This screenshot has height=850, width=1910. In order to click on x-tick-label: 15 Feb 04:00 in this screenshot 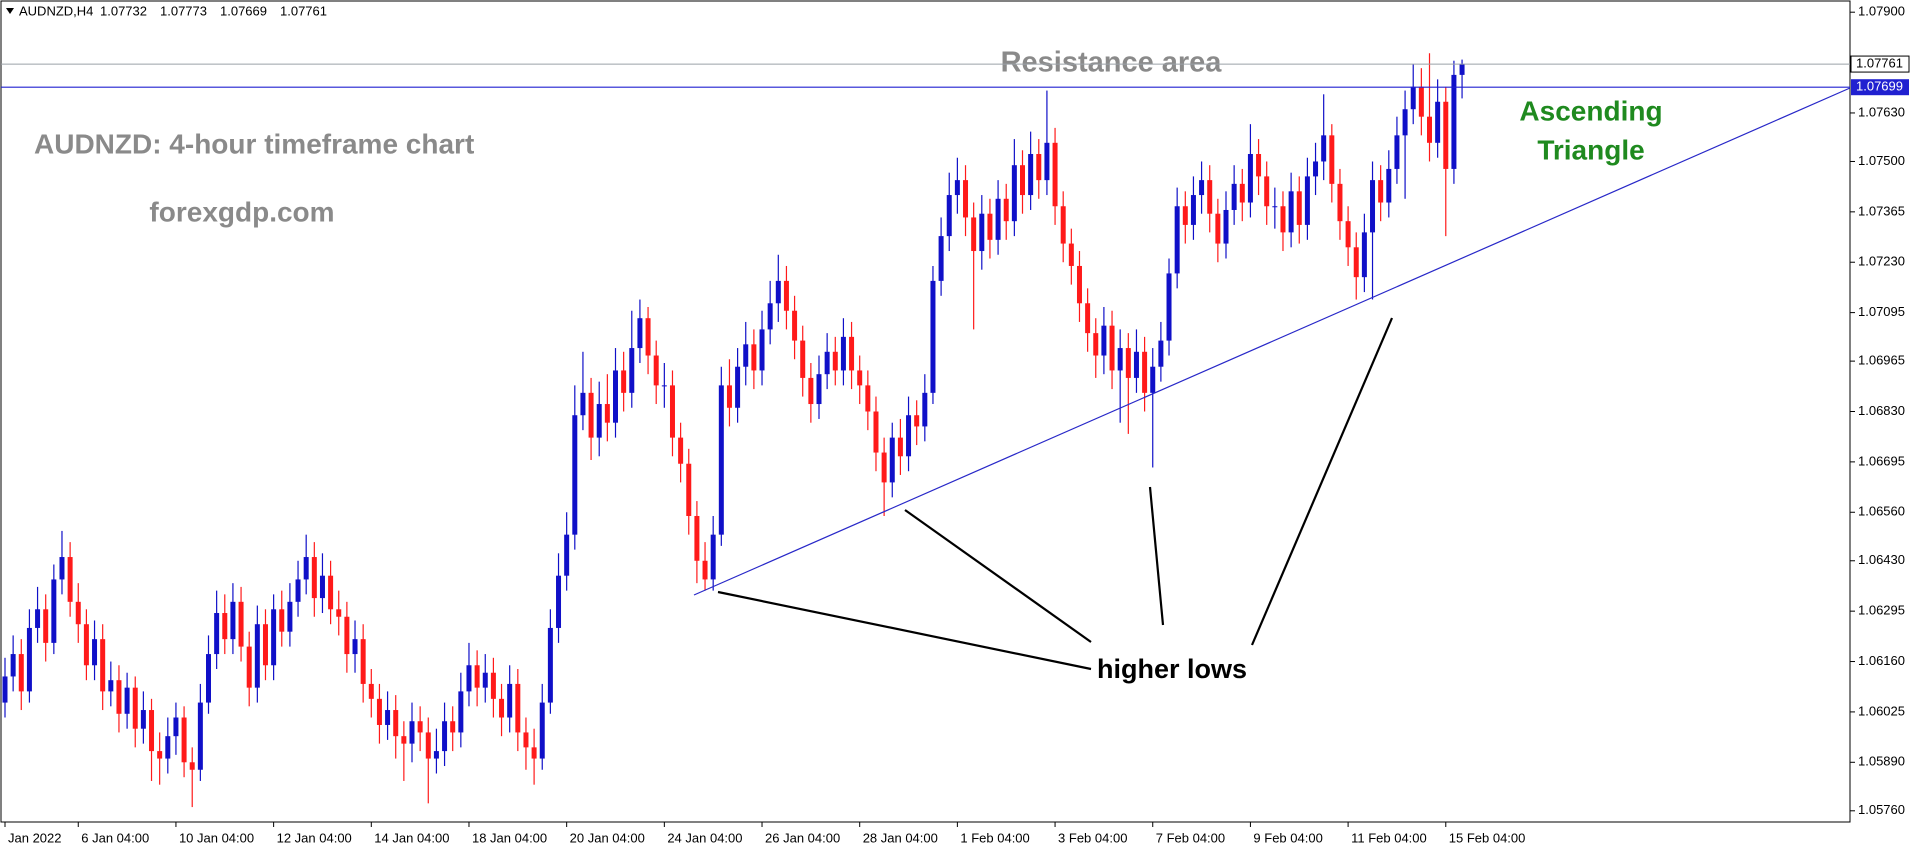, I will do `click(1487, 837)`.